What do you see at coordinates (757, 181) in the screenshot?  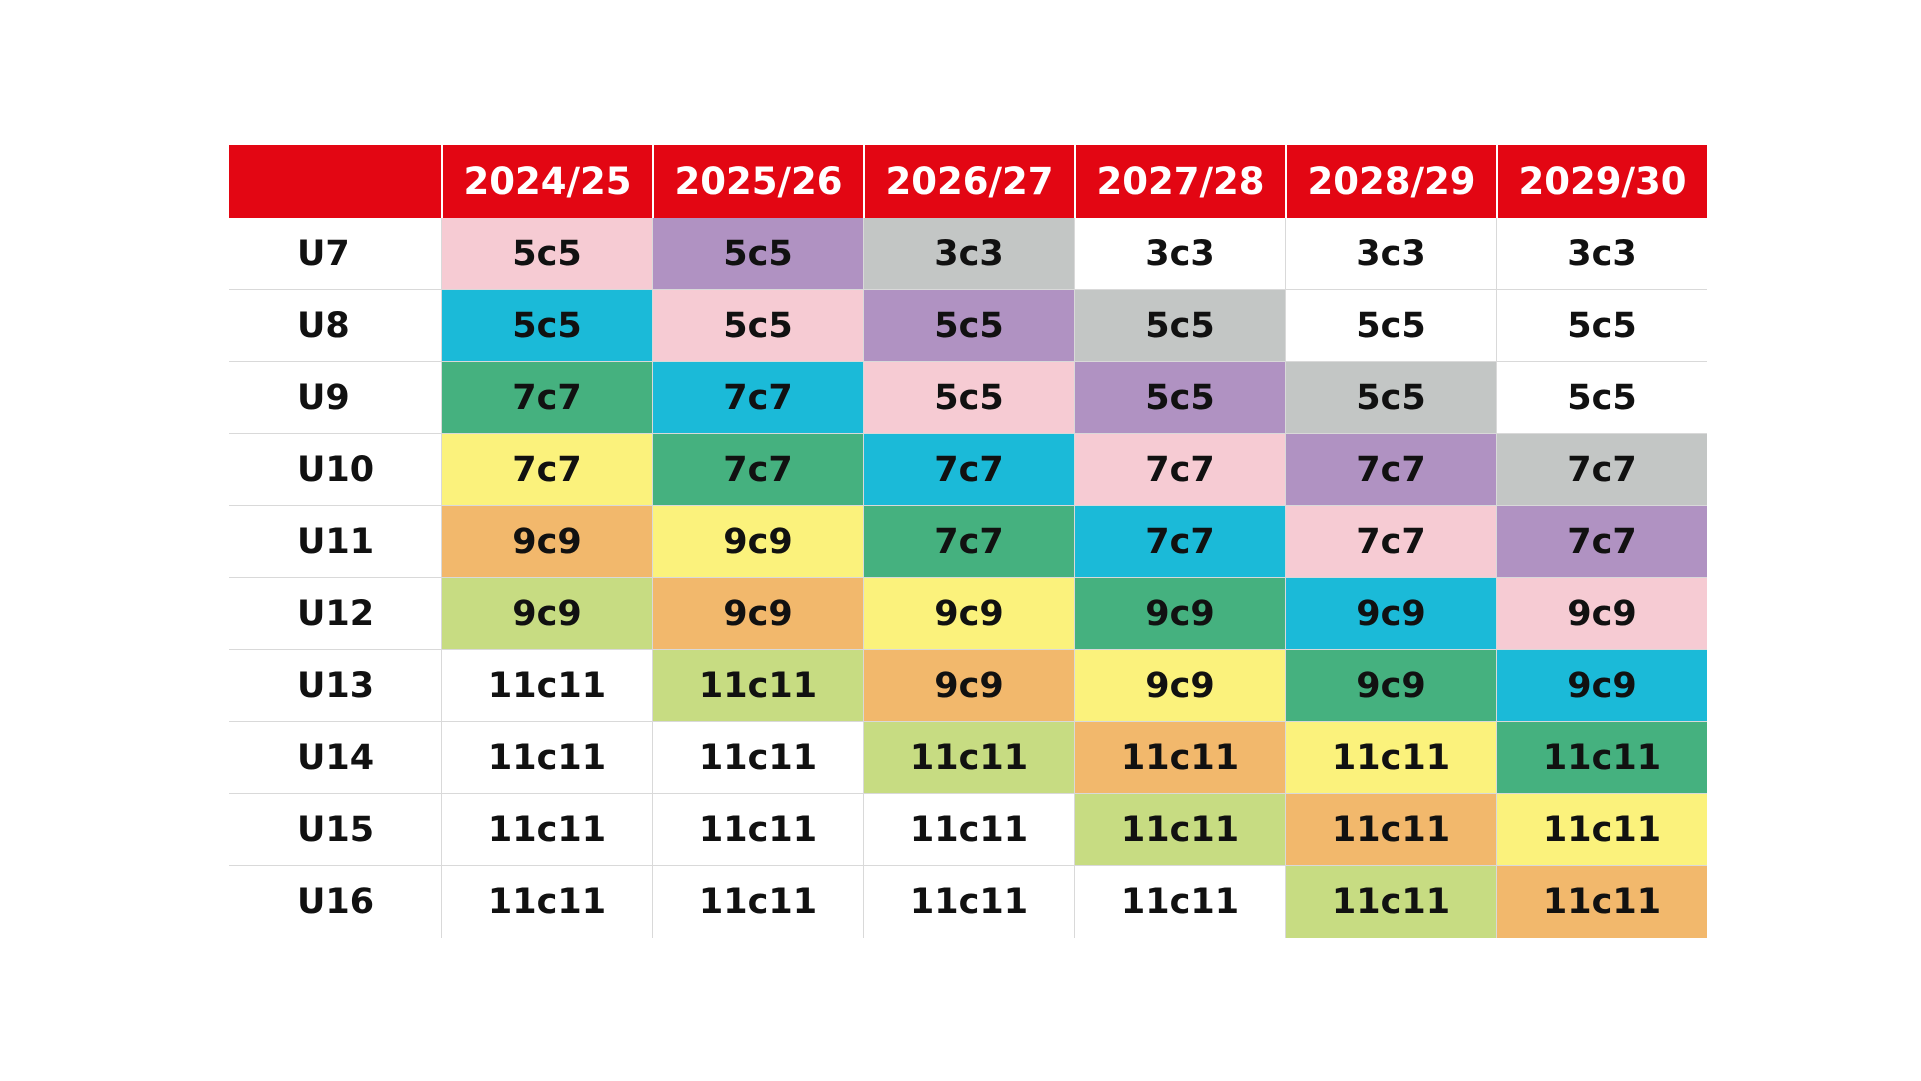 I see `season-header: 2025/26` at bounding box center [757, 181].